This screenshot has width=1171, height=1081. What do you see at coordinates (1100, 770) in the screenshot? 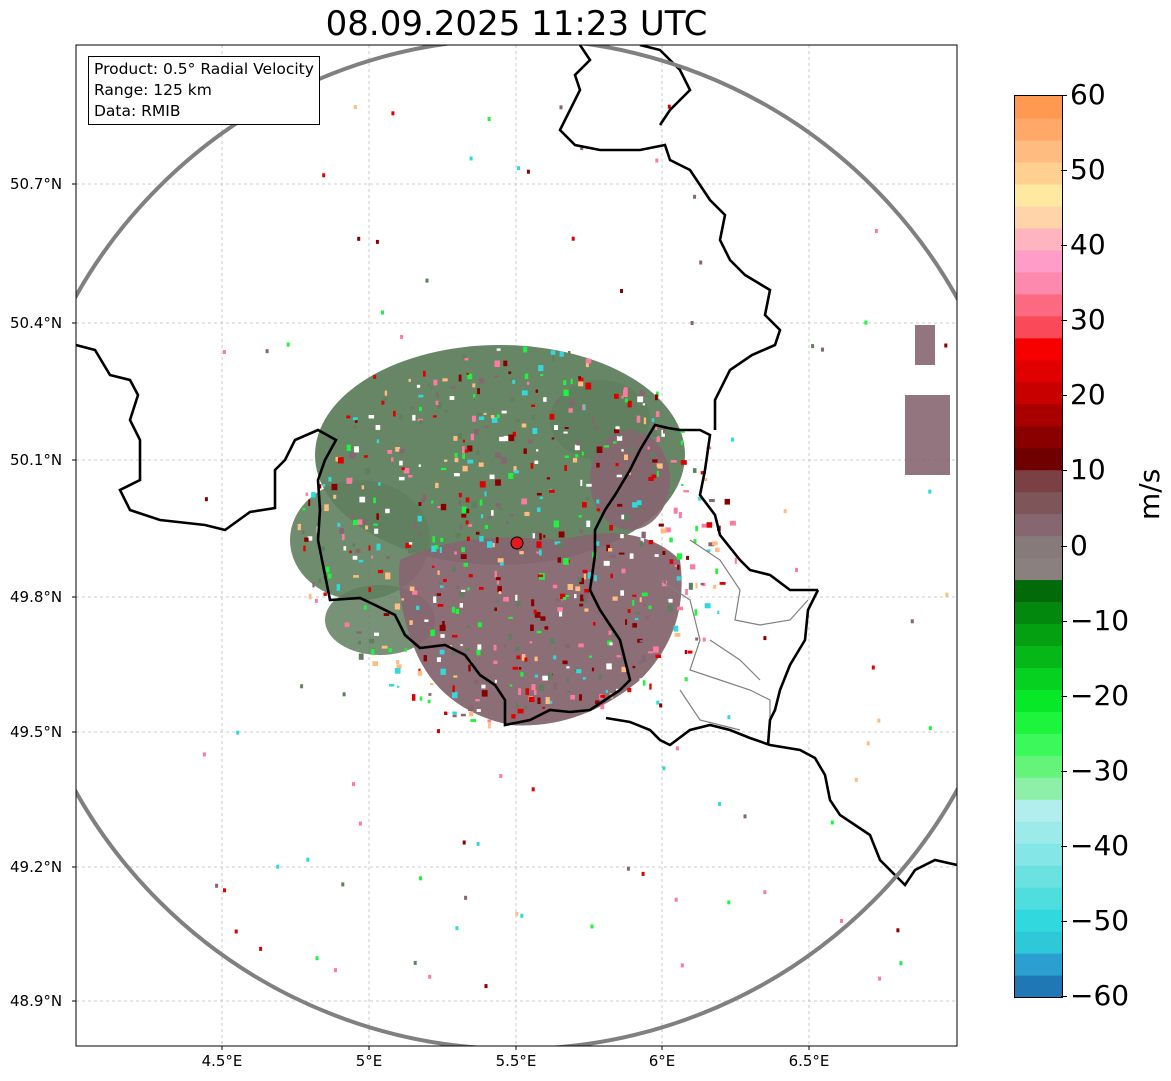
I see `colorbar-tick-label: −30` at bounding box center [1100, 770].